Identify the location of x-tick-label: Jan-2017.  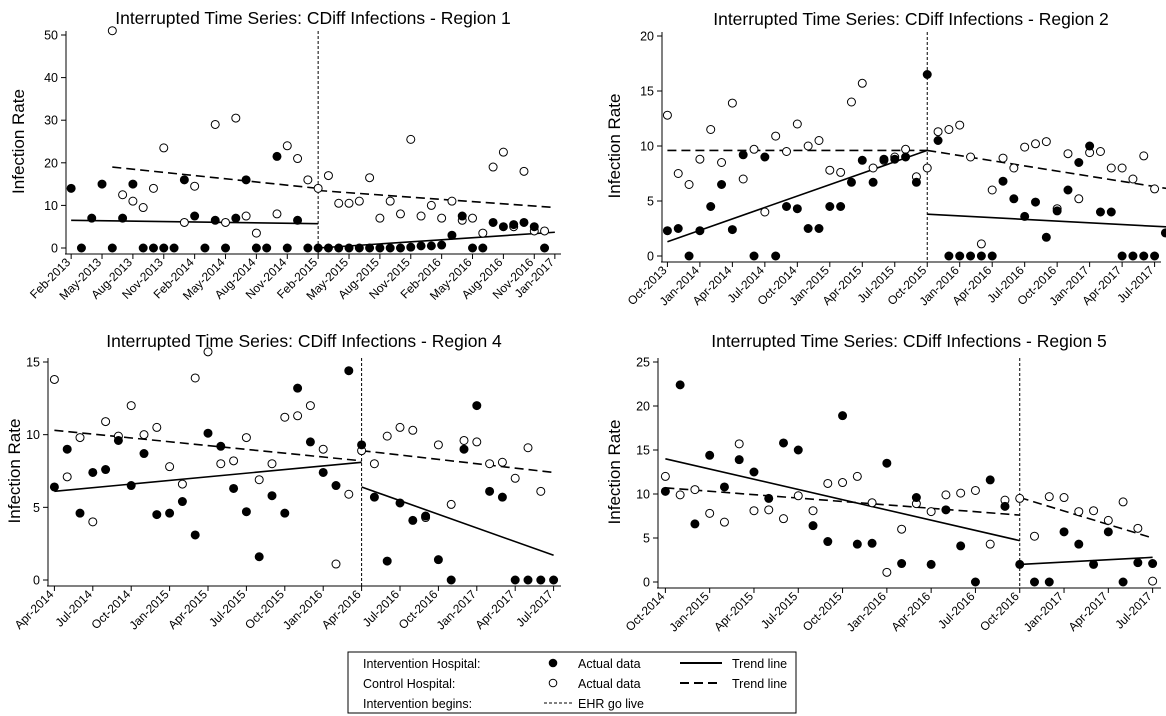
(1044, 612).